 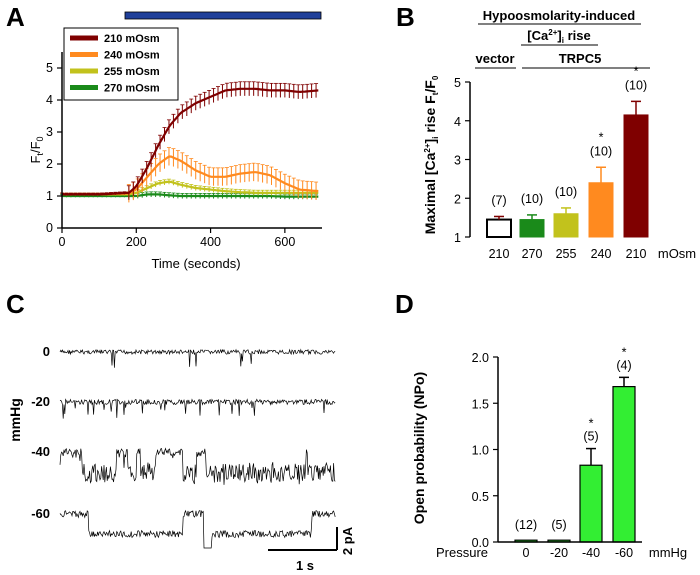 I want to click on a-xtick-label: 400, so click(x=210, y=242).